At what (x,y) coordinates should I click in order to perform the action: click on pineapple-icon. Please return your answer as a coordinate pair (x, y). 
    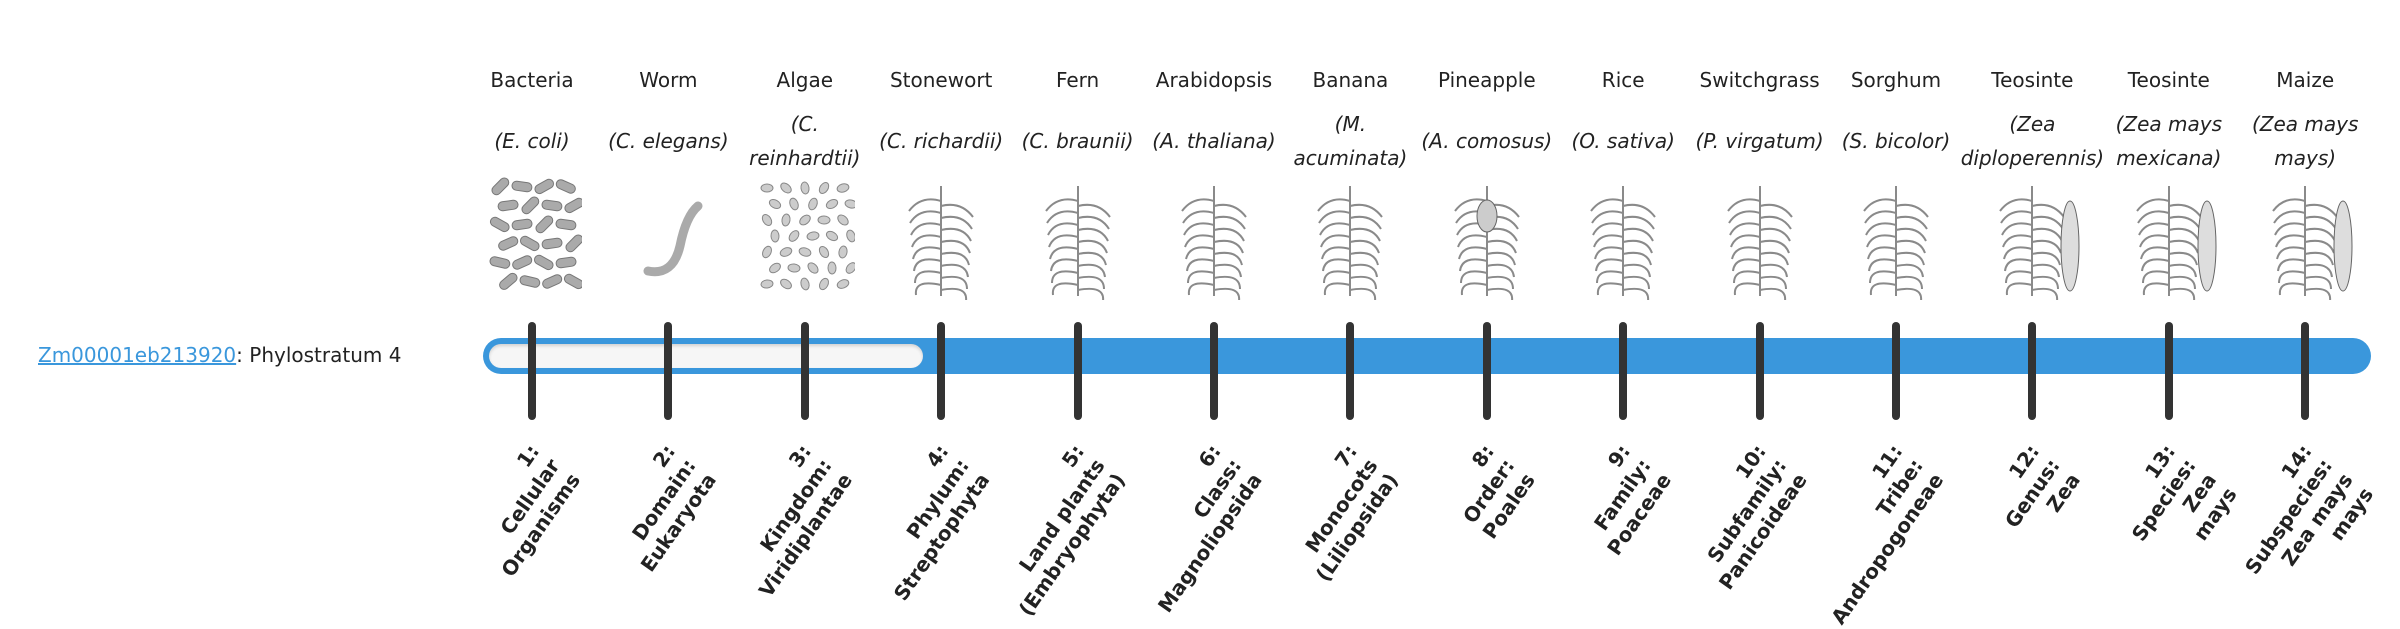
    Looking at the image, I should click on (1486, 243).